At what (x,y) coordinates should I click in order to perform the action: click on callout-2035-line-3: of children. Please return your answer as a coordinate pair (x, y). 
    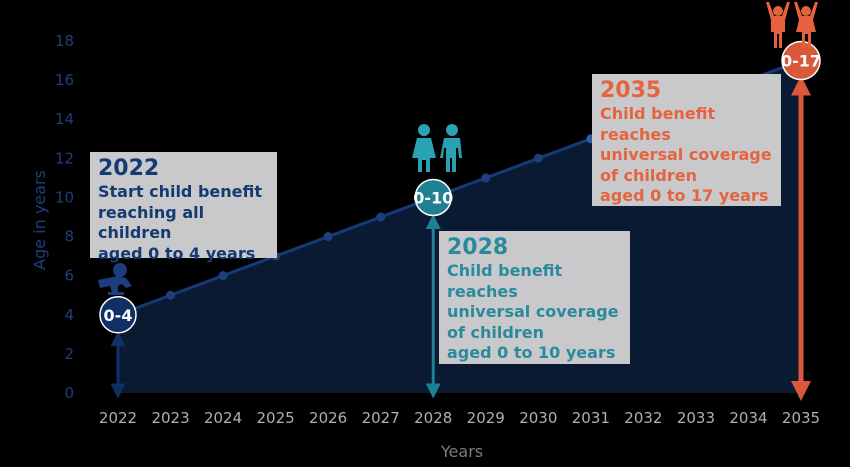
    Looking at the image, I should click on (648, 175).